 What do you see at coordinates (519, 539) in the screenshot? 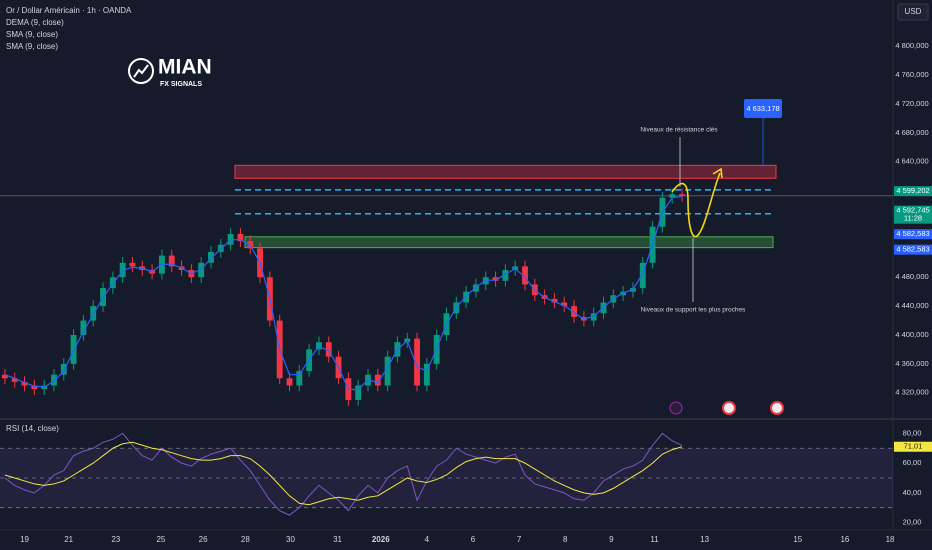
I see `x-tick-label: 7` at bounding box center [519, 539].